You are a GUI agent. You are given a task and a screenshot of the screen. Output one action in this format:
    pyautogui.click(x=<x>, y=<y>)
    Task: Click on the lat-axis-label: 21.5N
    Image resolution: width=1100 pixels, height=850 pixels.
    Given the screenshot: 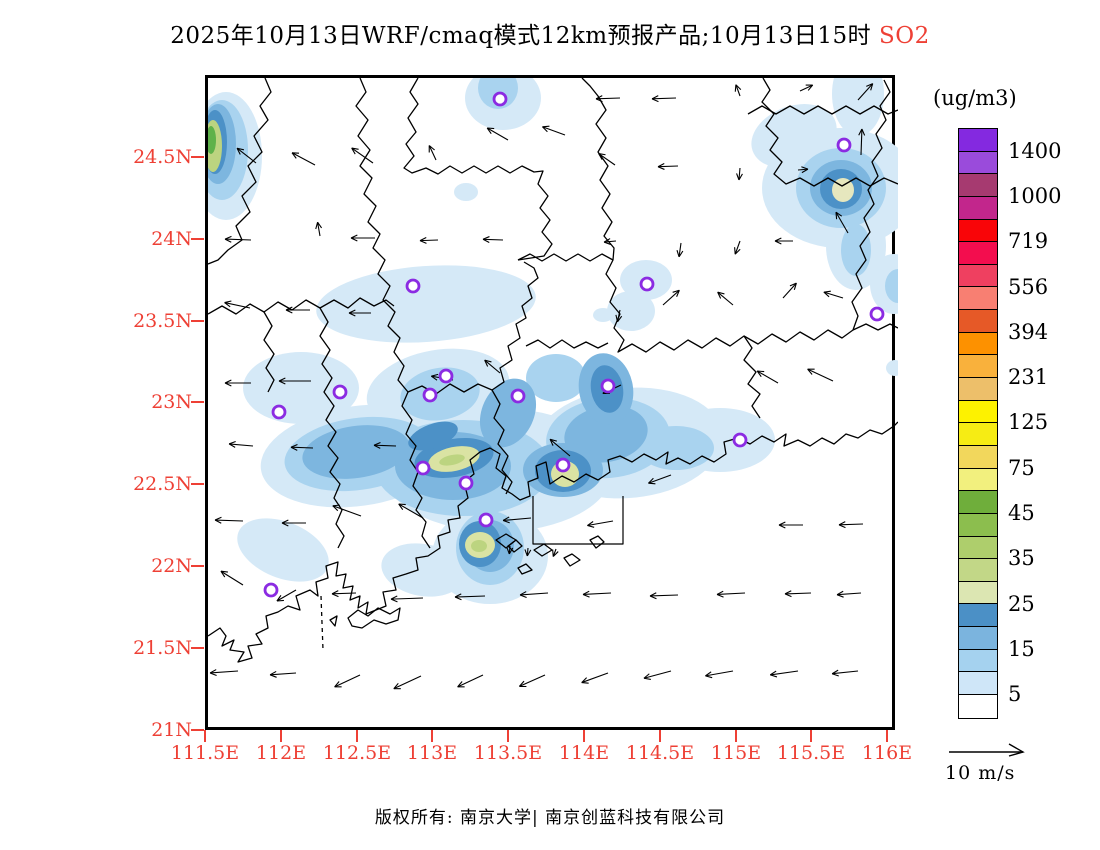 What is the action you would take?
    pyautogui.click(x=162, y=648)
    